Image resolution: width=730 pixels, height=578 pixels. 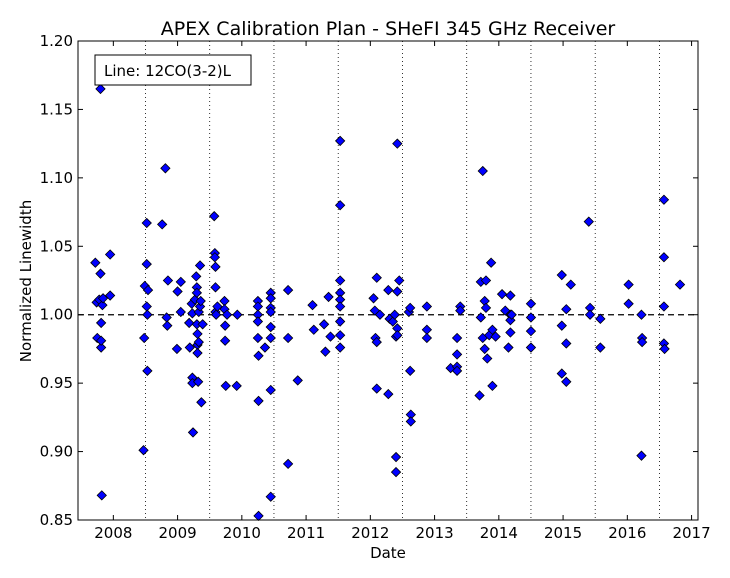 I want to click on y-tick-label: 1.05, so click(x=56, y=246).